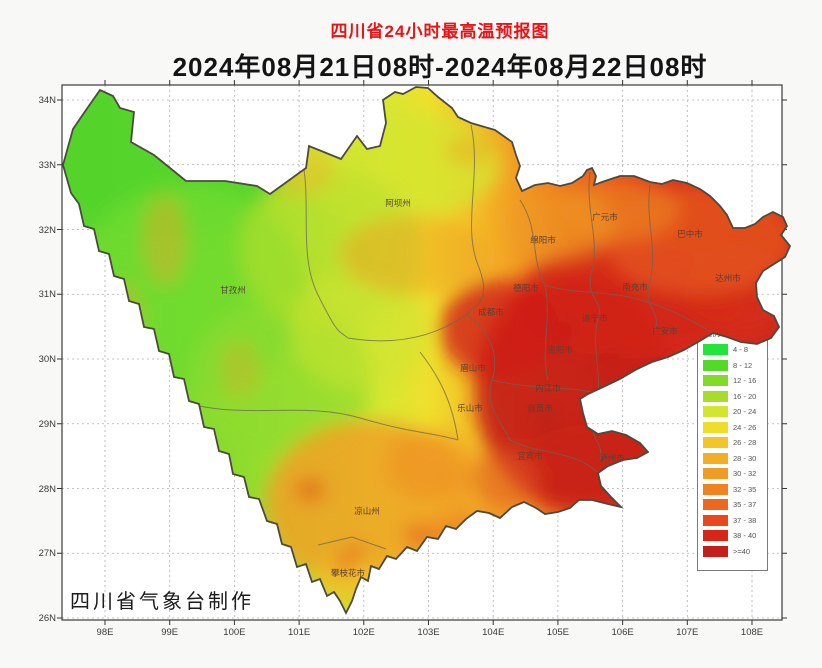 This screenshot has height=668, width=822. What do you see at coordinates (398, 203) in the screenshot?
I see `city-label: 阿坝州` at bounding box center [398, 203].